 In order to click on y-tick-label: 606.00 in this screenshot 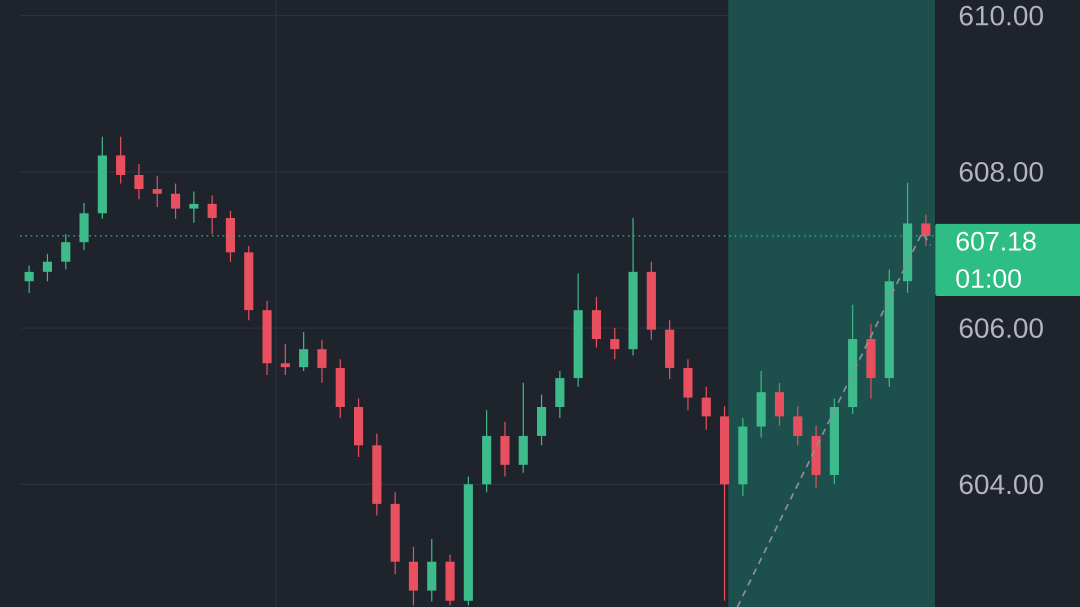, I will do `click(1001, 328)`.